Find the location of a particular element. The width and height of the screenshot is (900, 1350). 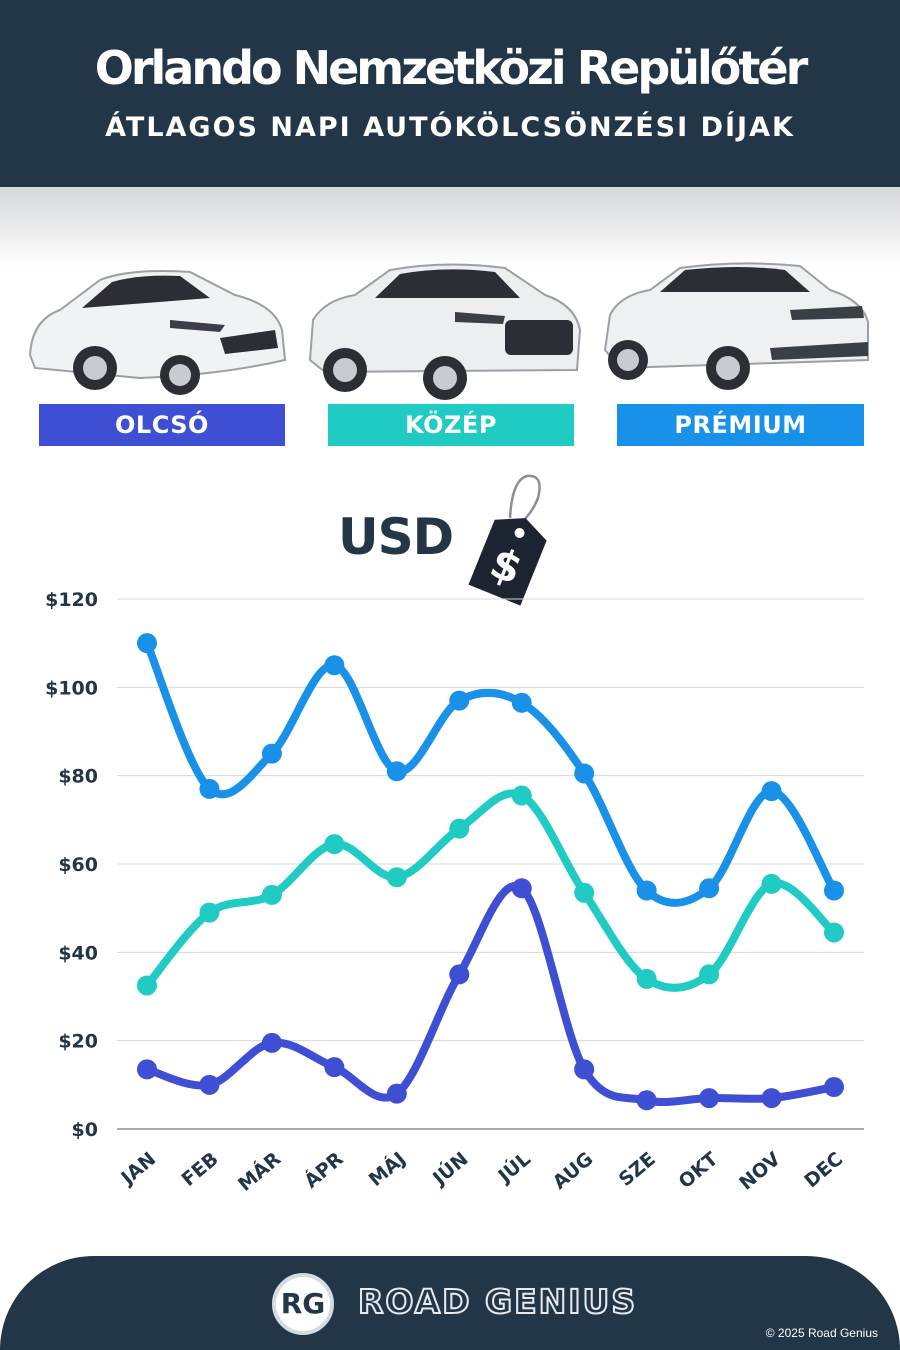

page-title: Orlando Nemzetközi Repülőtér is located at coordinates (451, 68).